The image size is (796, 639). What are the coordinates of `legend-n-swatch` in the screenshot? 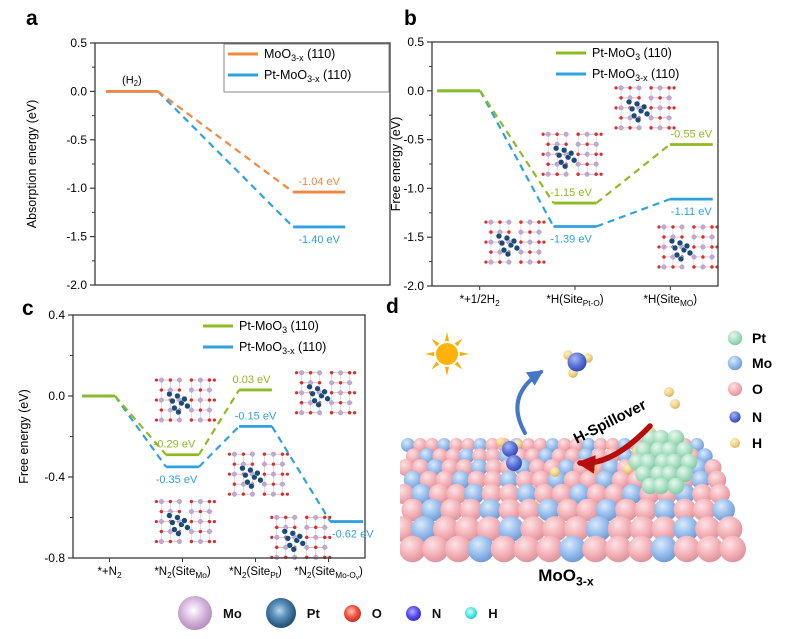 It's located at (735, 417).